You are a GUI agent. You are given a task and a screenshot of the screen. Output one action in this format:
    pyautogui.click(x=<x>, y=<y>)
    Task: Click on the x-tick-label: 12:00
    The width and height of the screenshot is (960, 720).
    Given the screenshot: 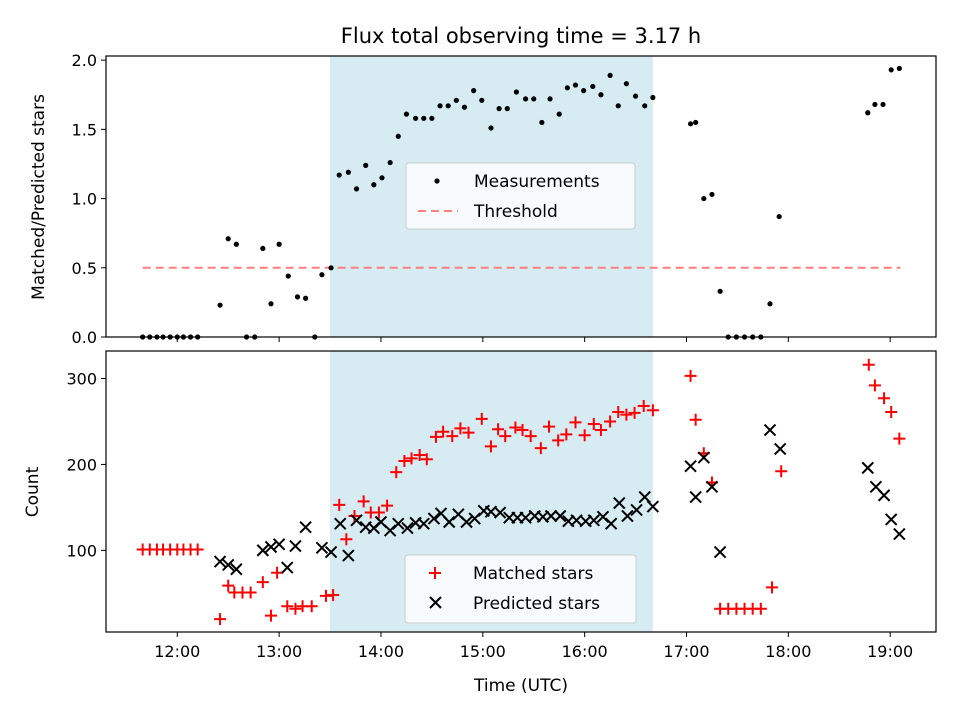 What is the action you would take?
    pyautogui.click(x=177, y=651)
    